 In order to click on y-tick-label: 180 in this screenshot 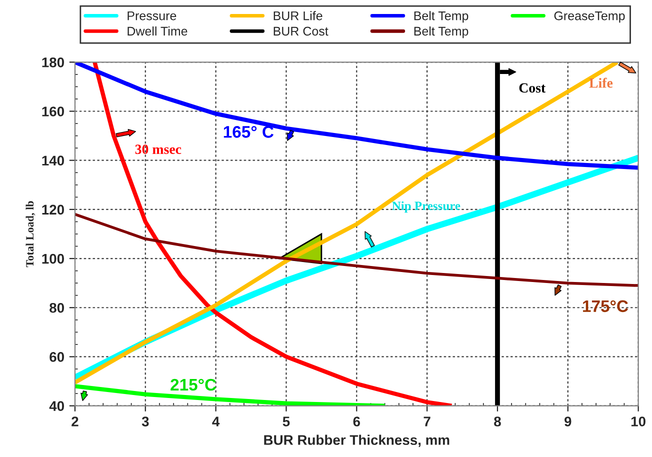, I will do `click(53, 62)`.